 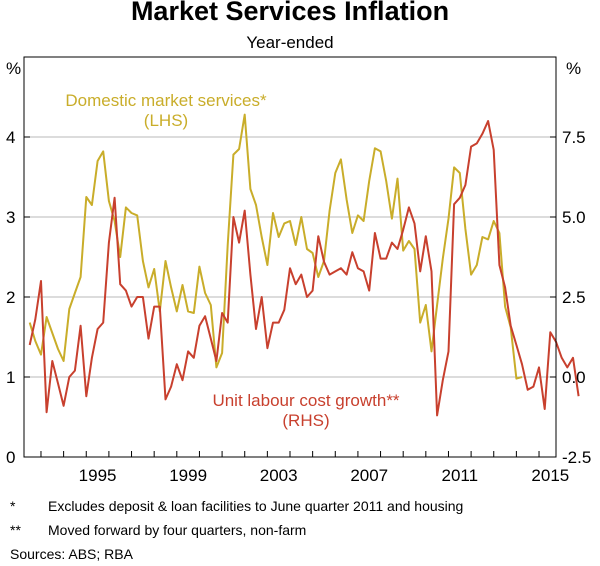 What do you see at coordinates (10, 217) in the screenshot?
I see `y-left-tick-label: 3` at bounding box center [10, 217].